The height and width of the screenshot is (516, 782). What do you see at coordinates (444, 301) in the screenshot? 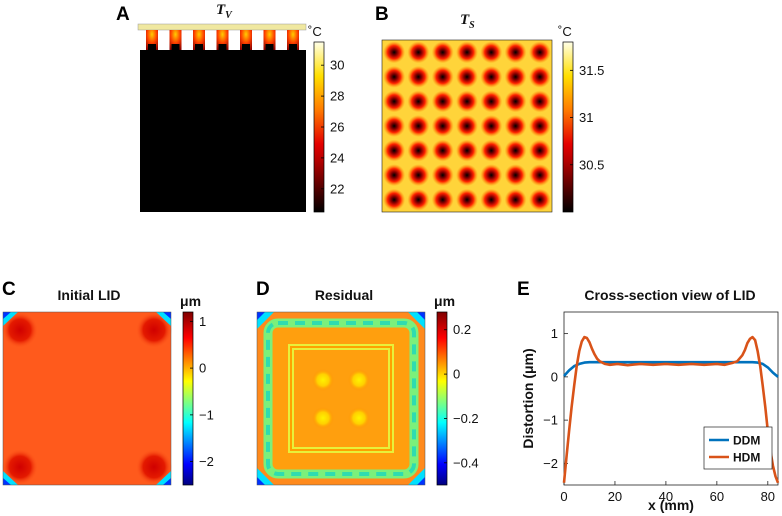
I see `colorbar-d-unit: μm` at bounding box center [444, 301].